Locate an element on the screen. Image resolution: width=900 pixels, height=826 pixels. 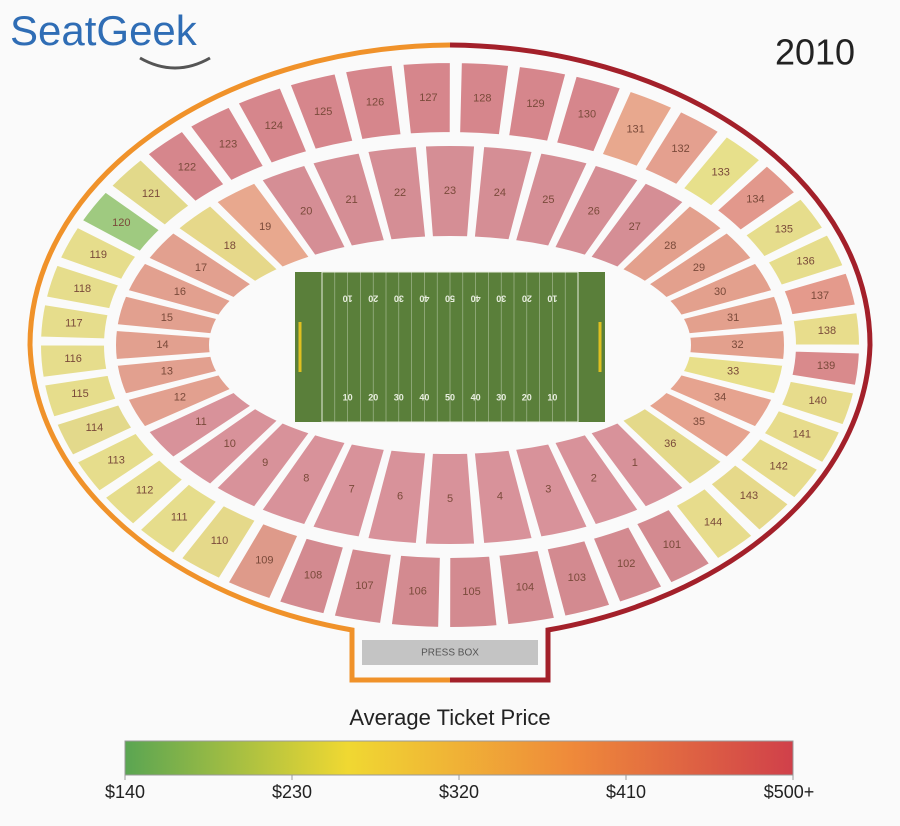
section-label: 120 is located at coordinates (121, 223).